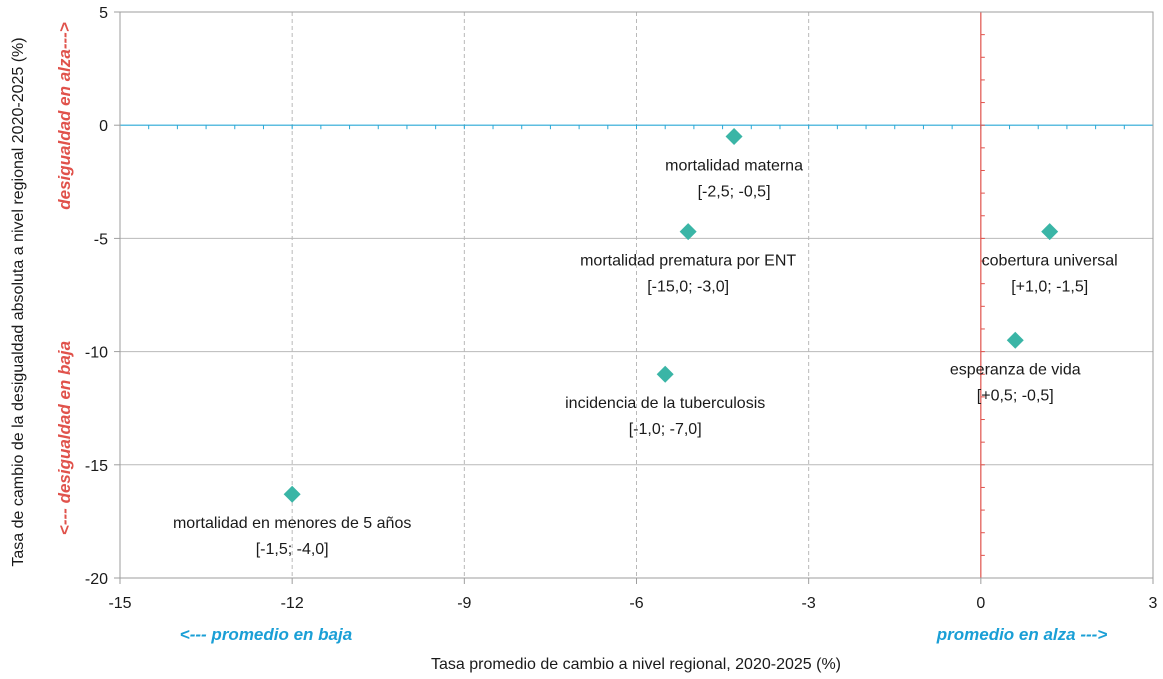 Image resolution: width=1163 pixels, height=679 pixels. I want to click on y-positive-annotation: desigualdad en alza--->, so click(64, 116).